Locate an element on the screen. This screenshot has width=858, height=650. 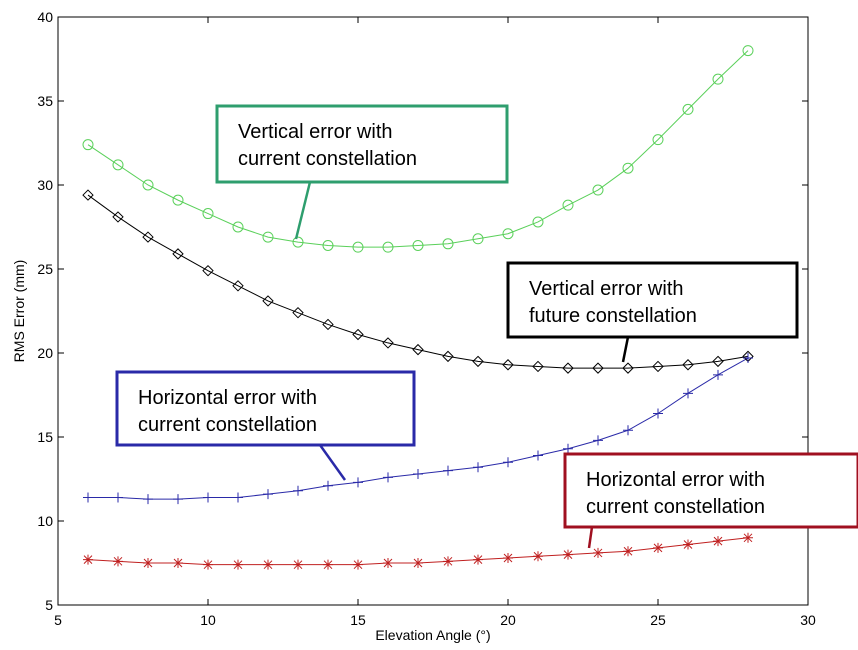
x-tick-label: 15 is located at coordinates (358, 620).